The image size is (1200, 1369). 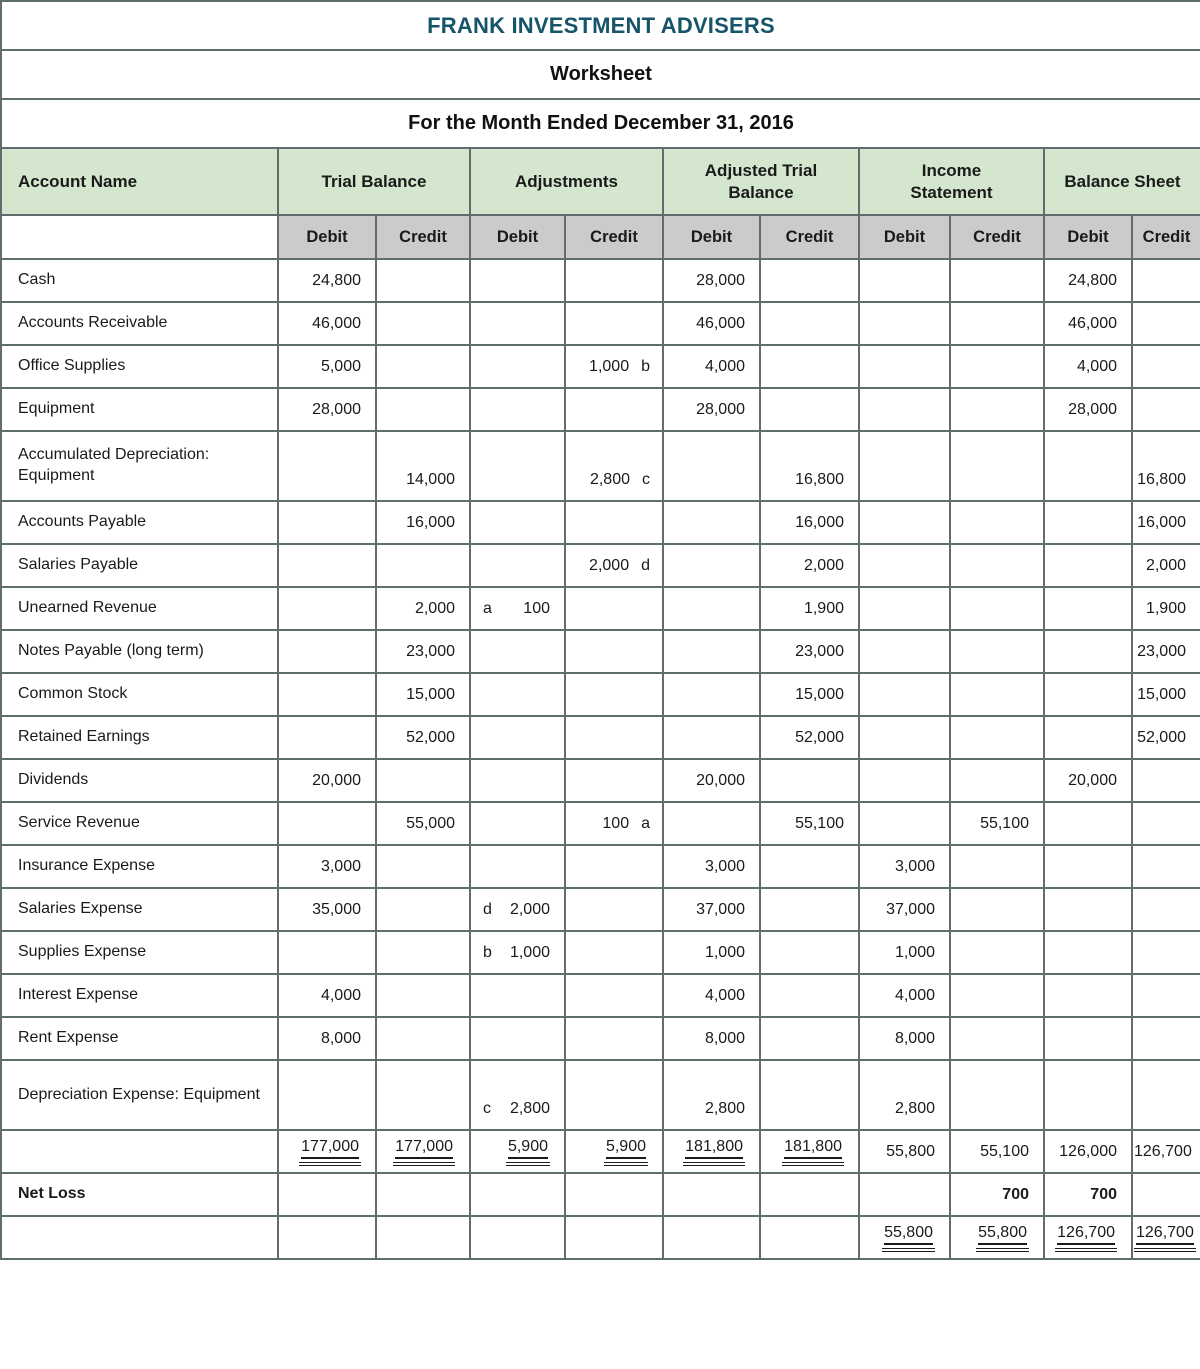 I want to click on account-name-cell: Insurance Expense, so click(x=139, y=866).